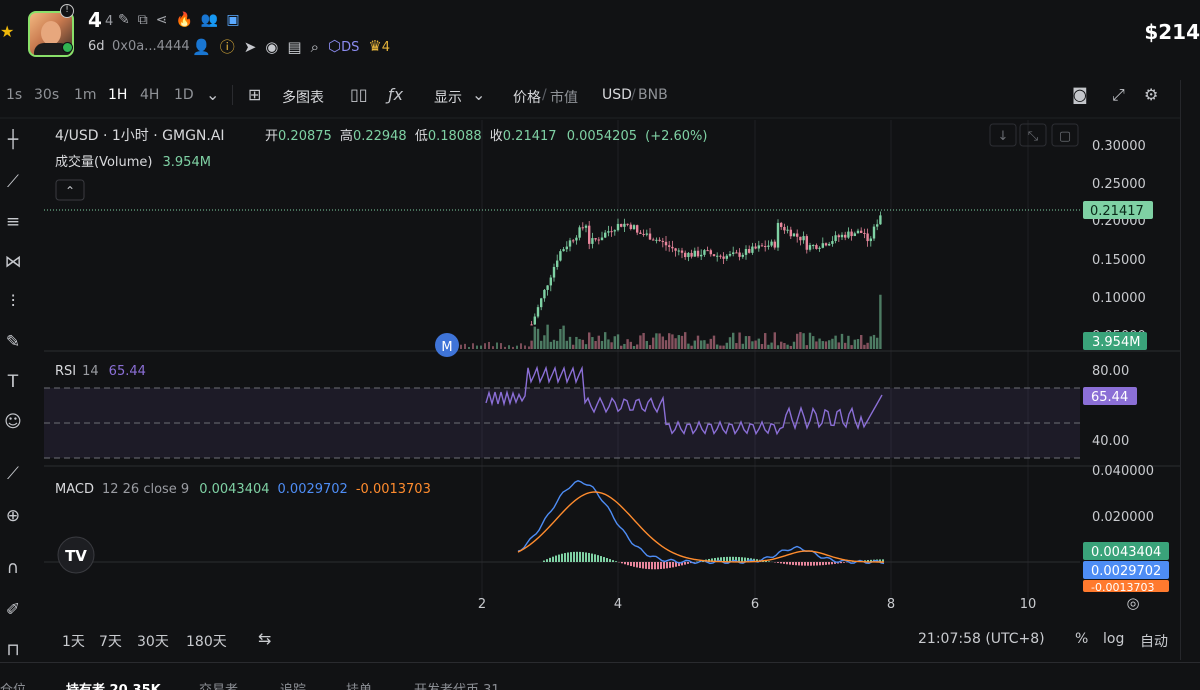 This screenshot has height=690, width=1200. Describe the element at coordinates (457, 684) in the screenshot. I see `tab-dev-tokens: 开发者代币 31` at that location.